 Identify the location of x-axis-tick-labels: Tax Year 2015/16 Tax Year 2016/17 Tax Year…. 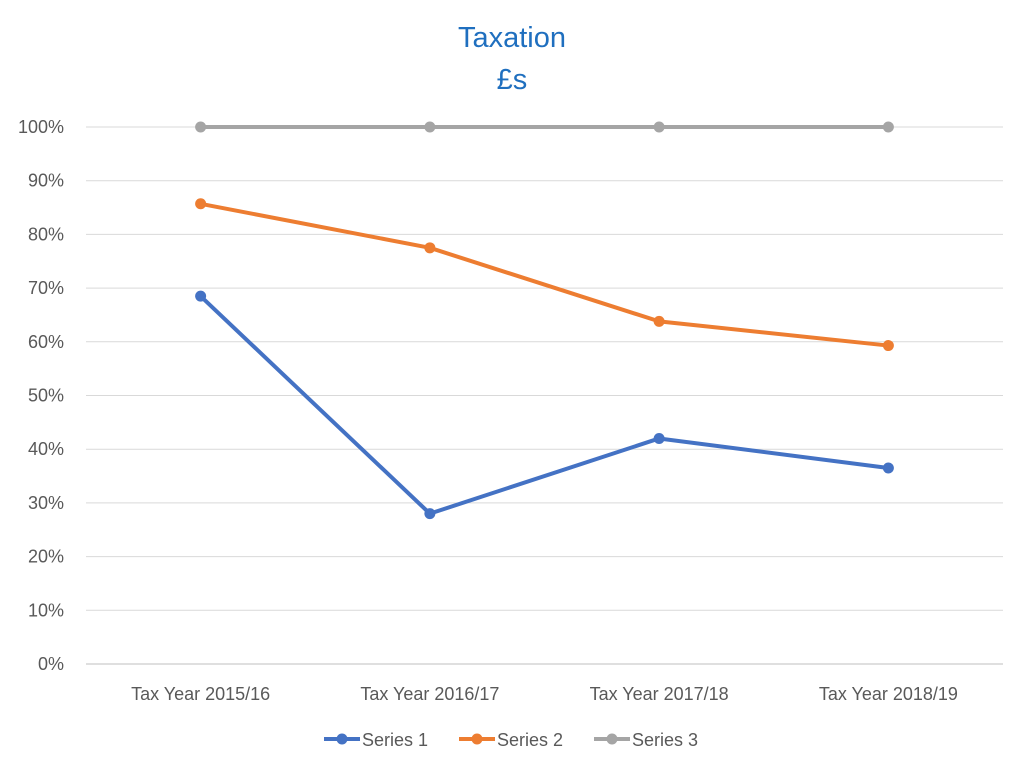
(544, 694).